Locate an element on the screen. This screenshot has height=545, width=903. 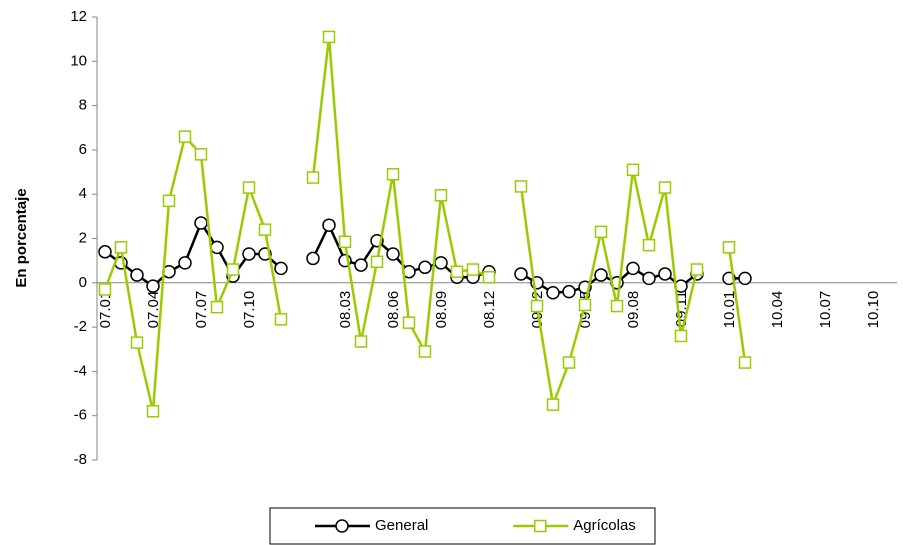
y-tick-label: -4 is located at coordinates (80, 370).